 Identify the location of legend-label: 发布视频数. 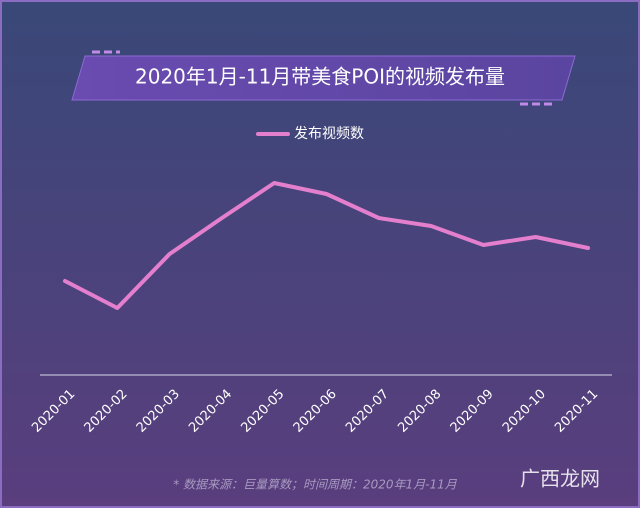
(329, 134).